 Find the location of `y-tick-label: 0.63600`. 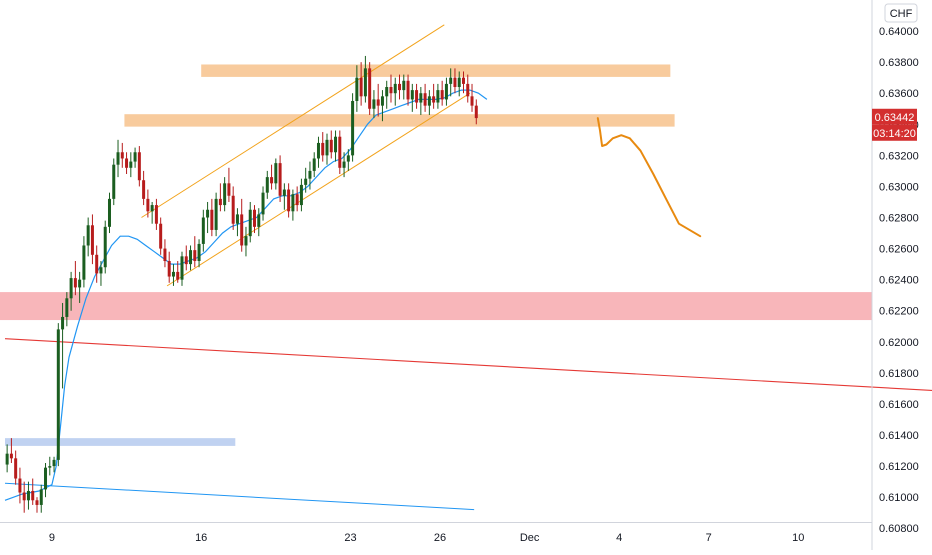

y-tick-label: 0.63600 is located at coordinates (899, 94).